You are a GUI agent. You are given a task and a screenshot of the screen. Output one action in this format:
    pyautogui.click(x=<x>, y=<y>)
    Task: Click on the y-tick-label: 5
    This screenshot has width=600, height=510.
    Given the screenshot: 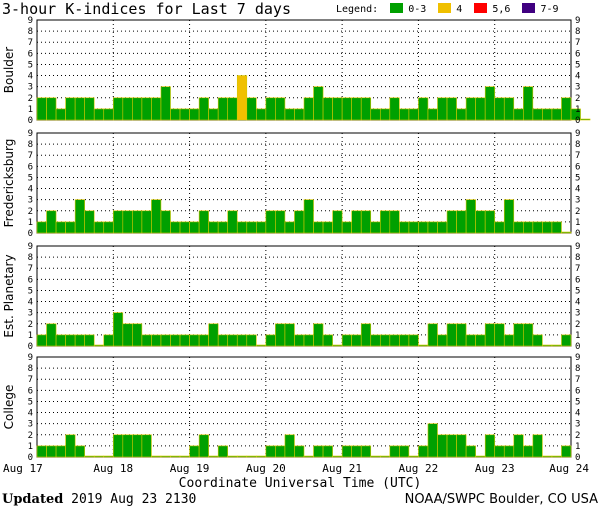 What is the action you would take?
    pyautogui.click(x=30, y=178)
    